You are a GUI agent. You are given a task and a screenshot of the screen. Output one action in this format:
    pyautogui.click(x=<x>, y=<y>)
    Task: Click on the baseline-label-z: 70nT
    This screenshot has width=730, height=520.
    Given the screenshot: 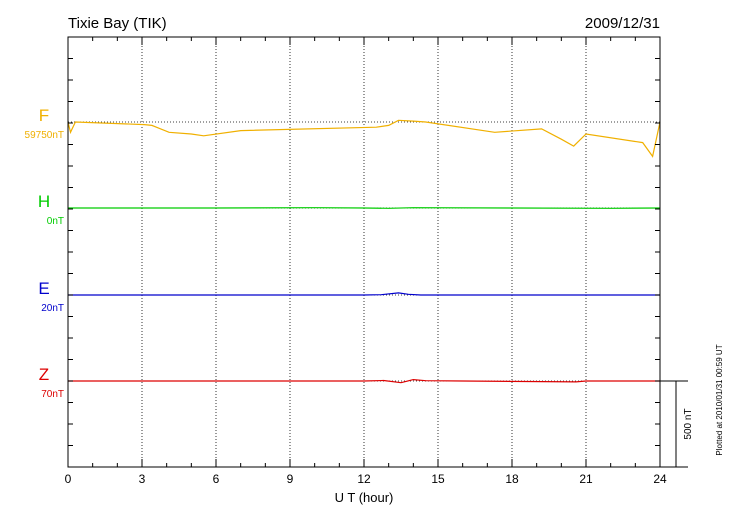 What is the action you would take?
    pyautogui.click(x=52, y=394)
    